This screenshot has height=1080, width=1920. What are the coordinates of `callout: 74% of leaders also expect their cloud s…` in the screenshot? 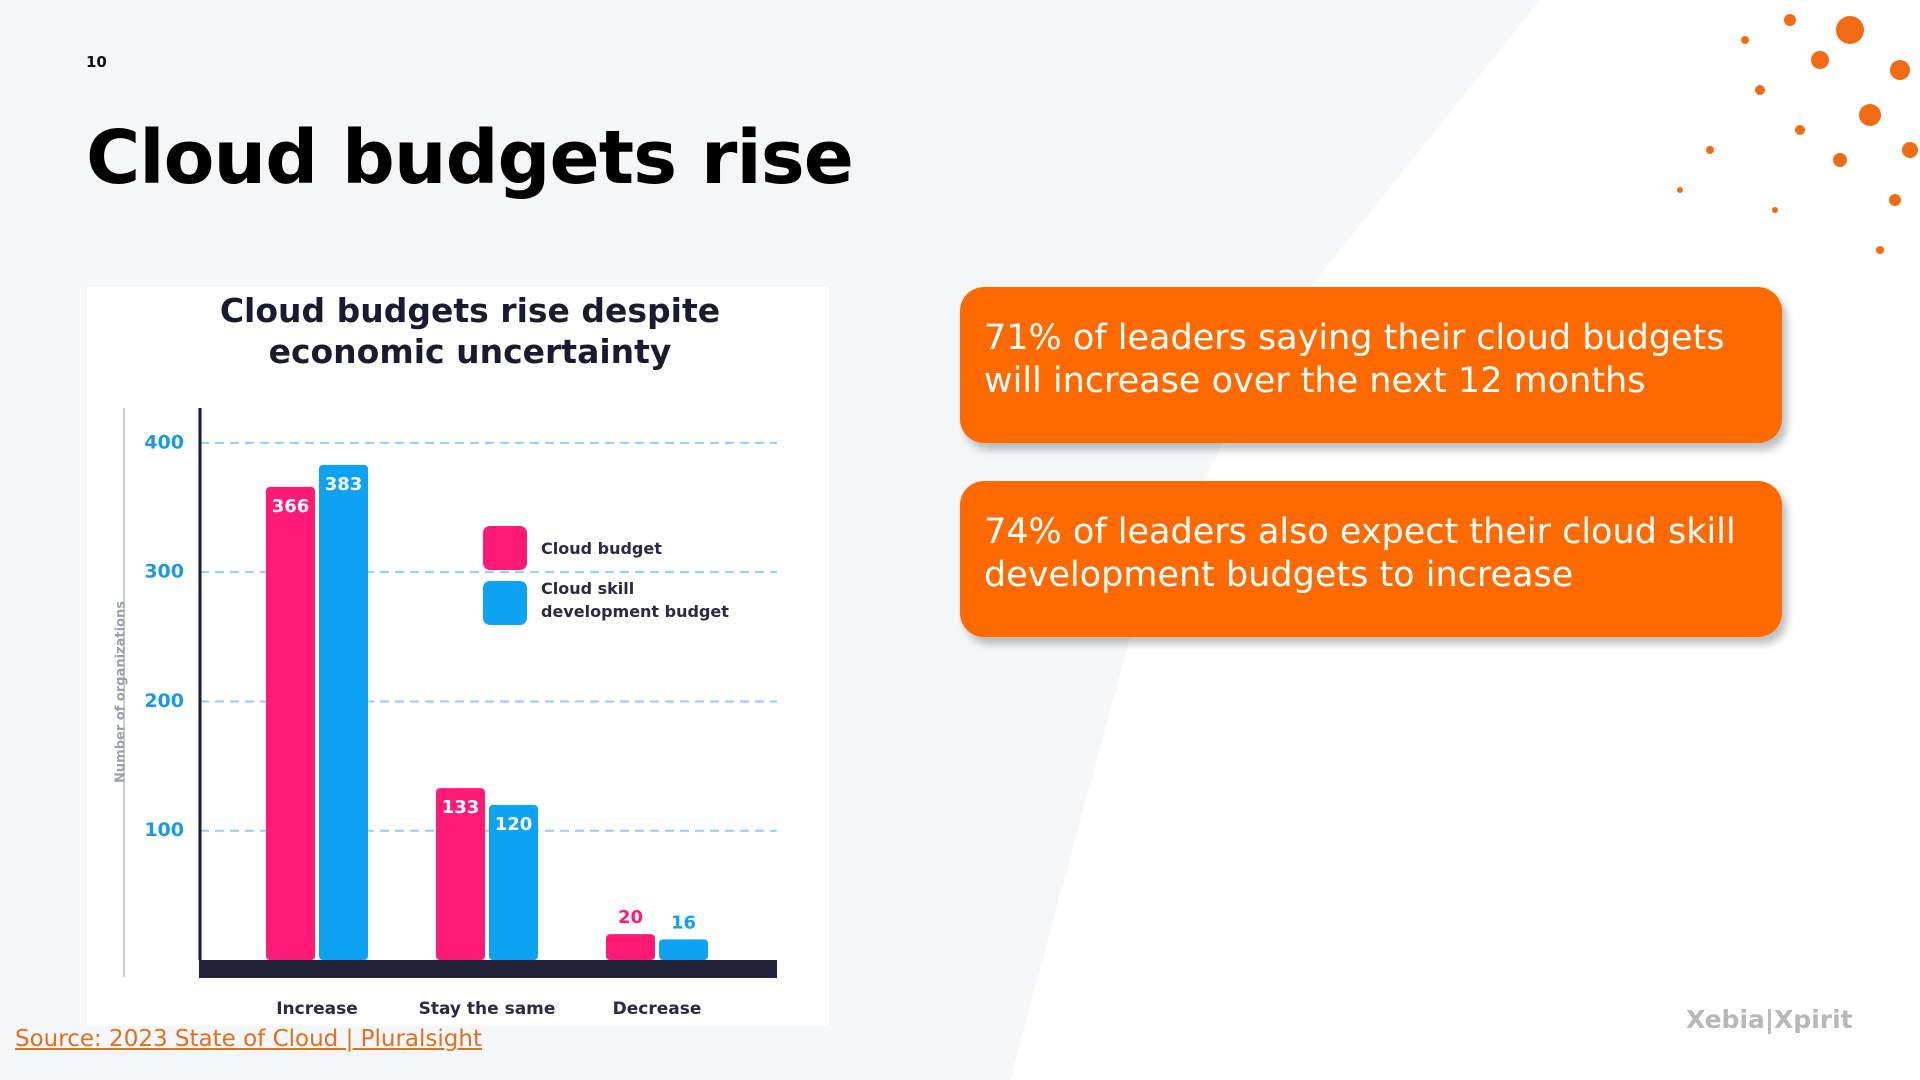 It's located at (1371, 559).